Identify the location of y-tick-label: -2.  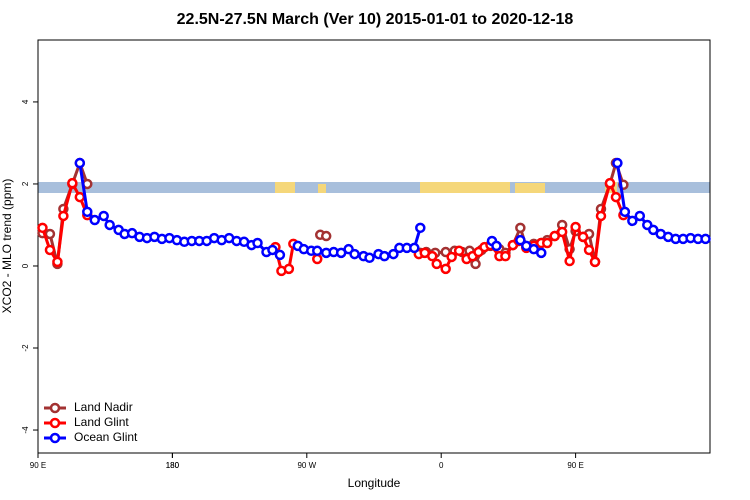
(25, 348).